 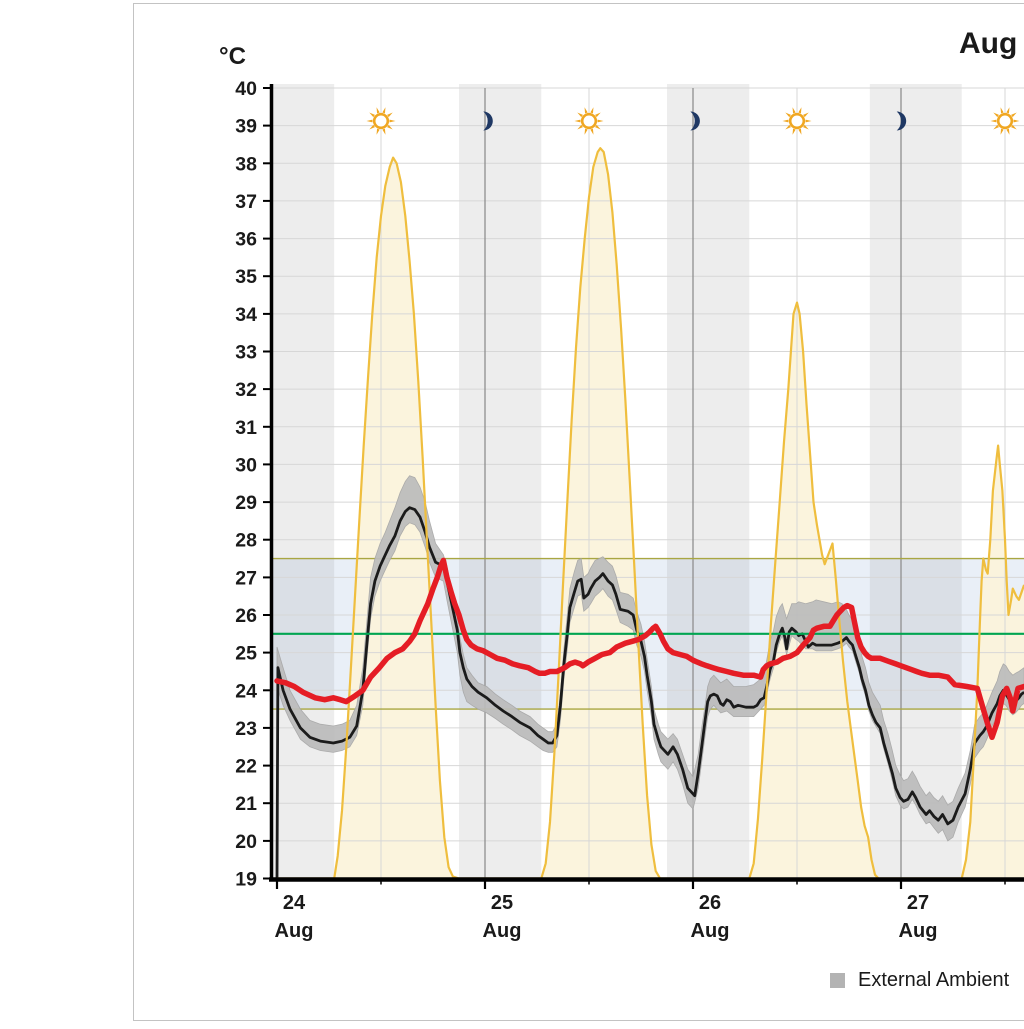 I want to click on y-tick-label: 22, so click(x=246, y=767).